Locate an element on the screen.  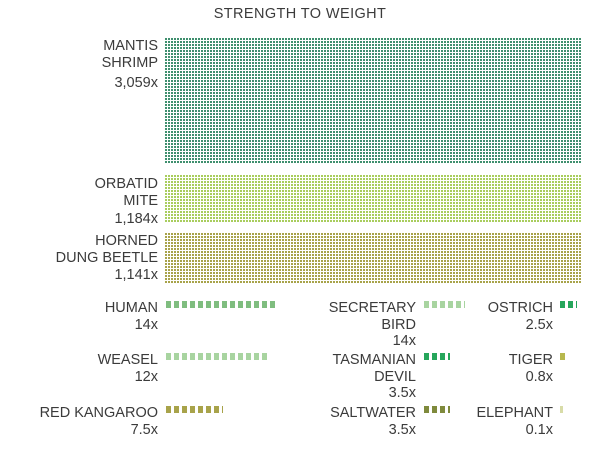
bar-graphic-tasmanian-devil is located at coordinates (437, 356).